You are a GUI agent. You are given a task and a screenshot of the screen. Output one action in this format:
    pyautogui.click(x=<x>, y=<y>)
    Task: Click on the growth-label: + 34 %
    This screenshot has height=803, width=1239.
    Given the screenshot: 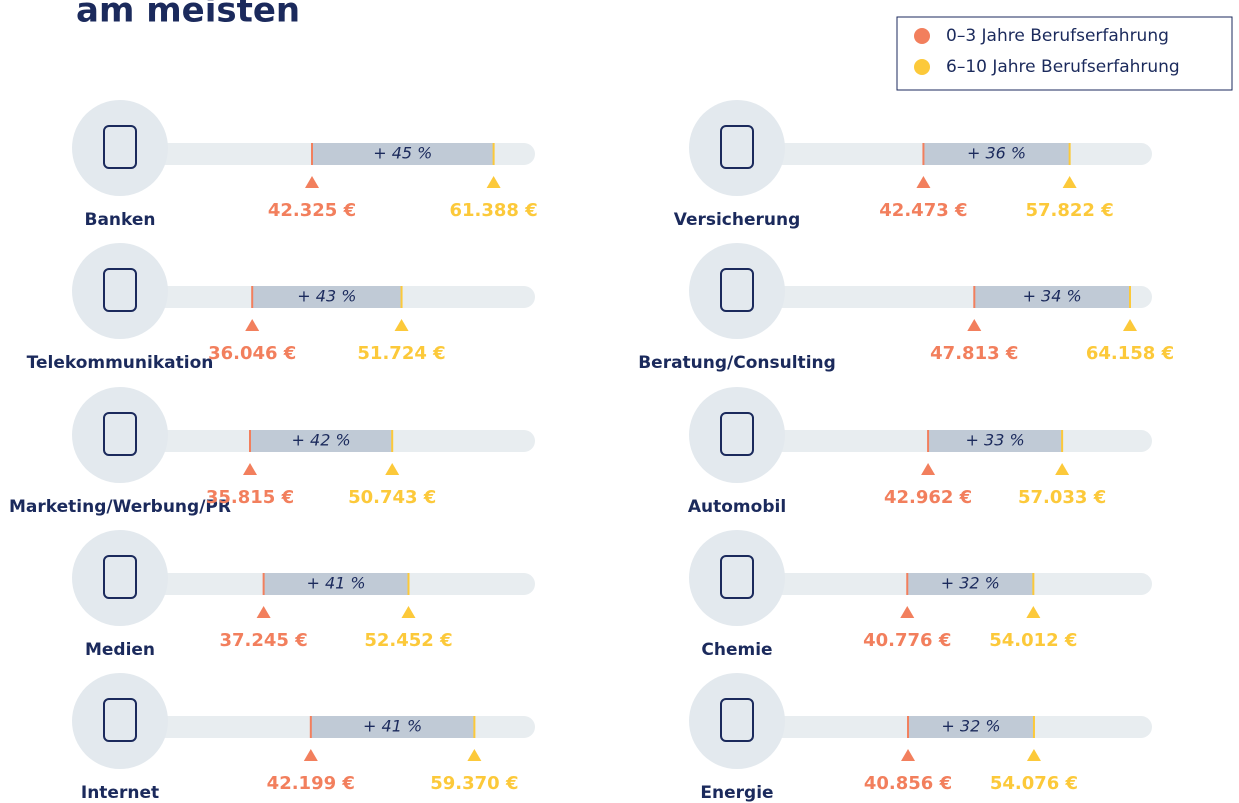 What is the action you would take?
    pyautogui.click(x=1052, y=296)
    